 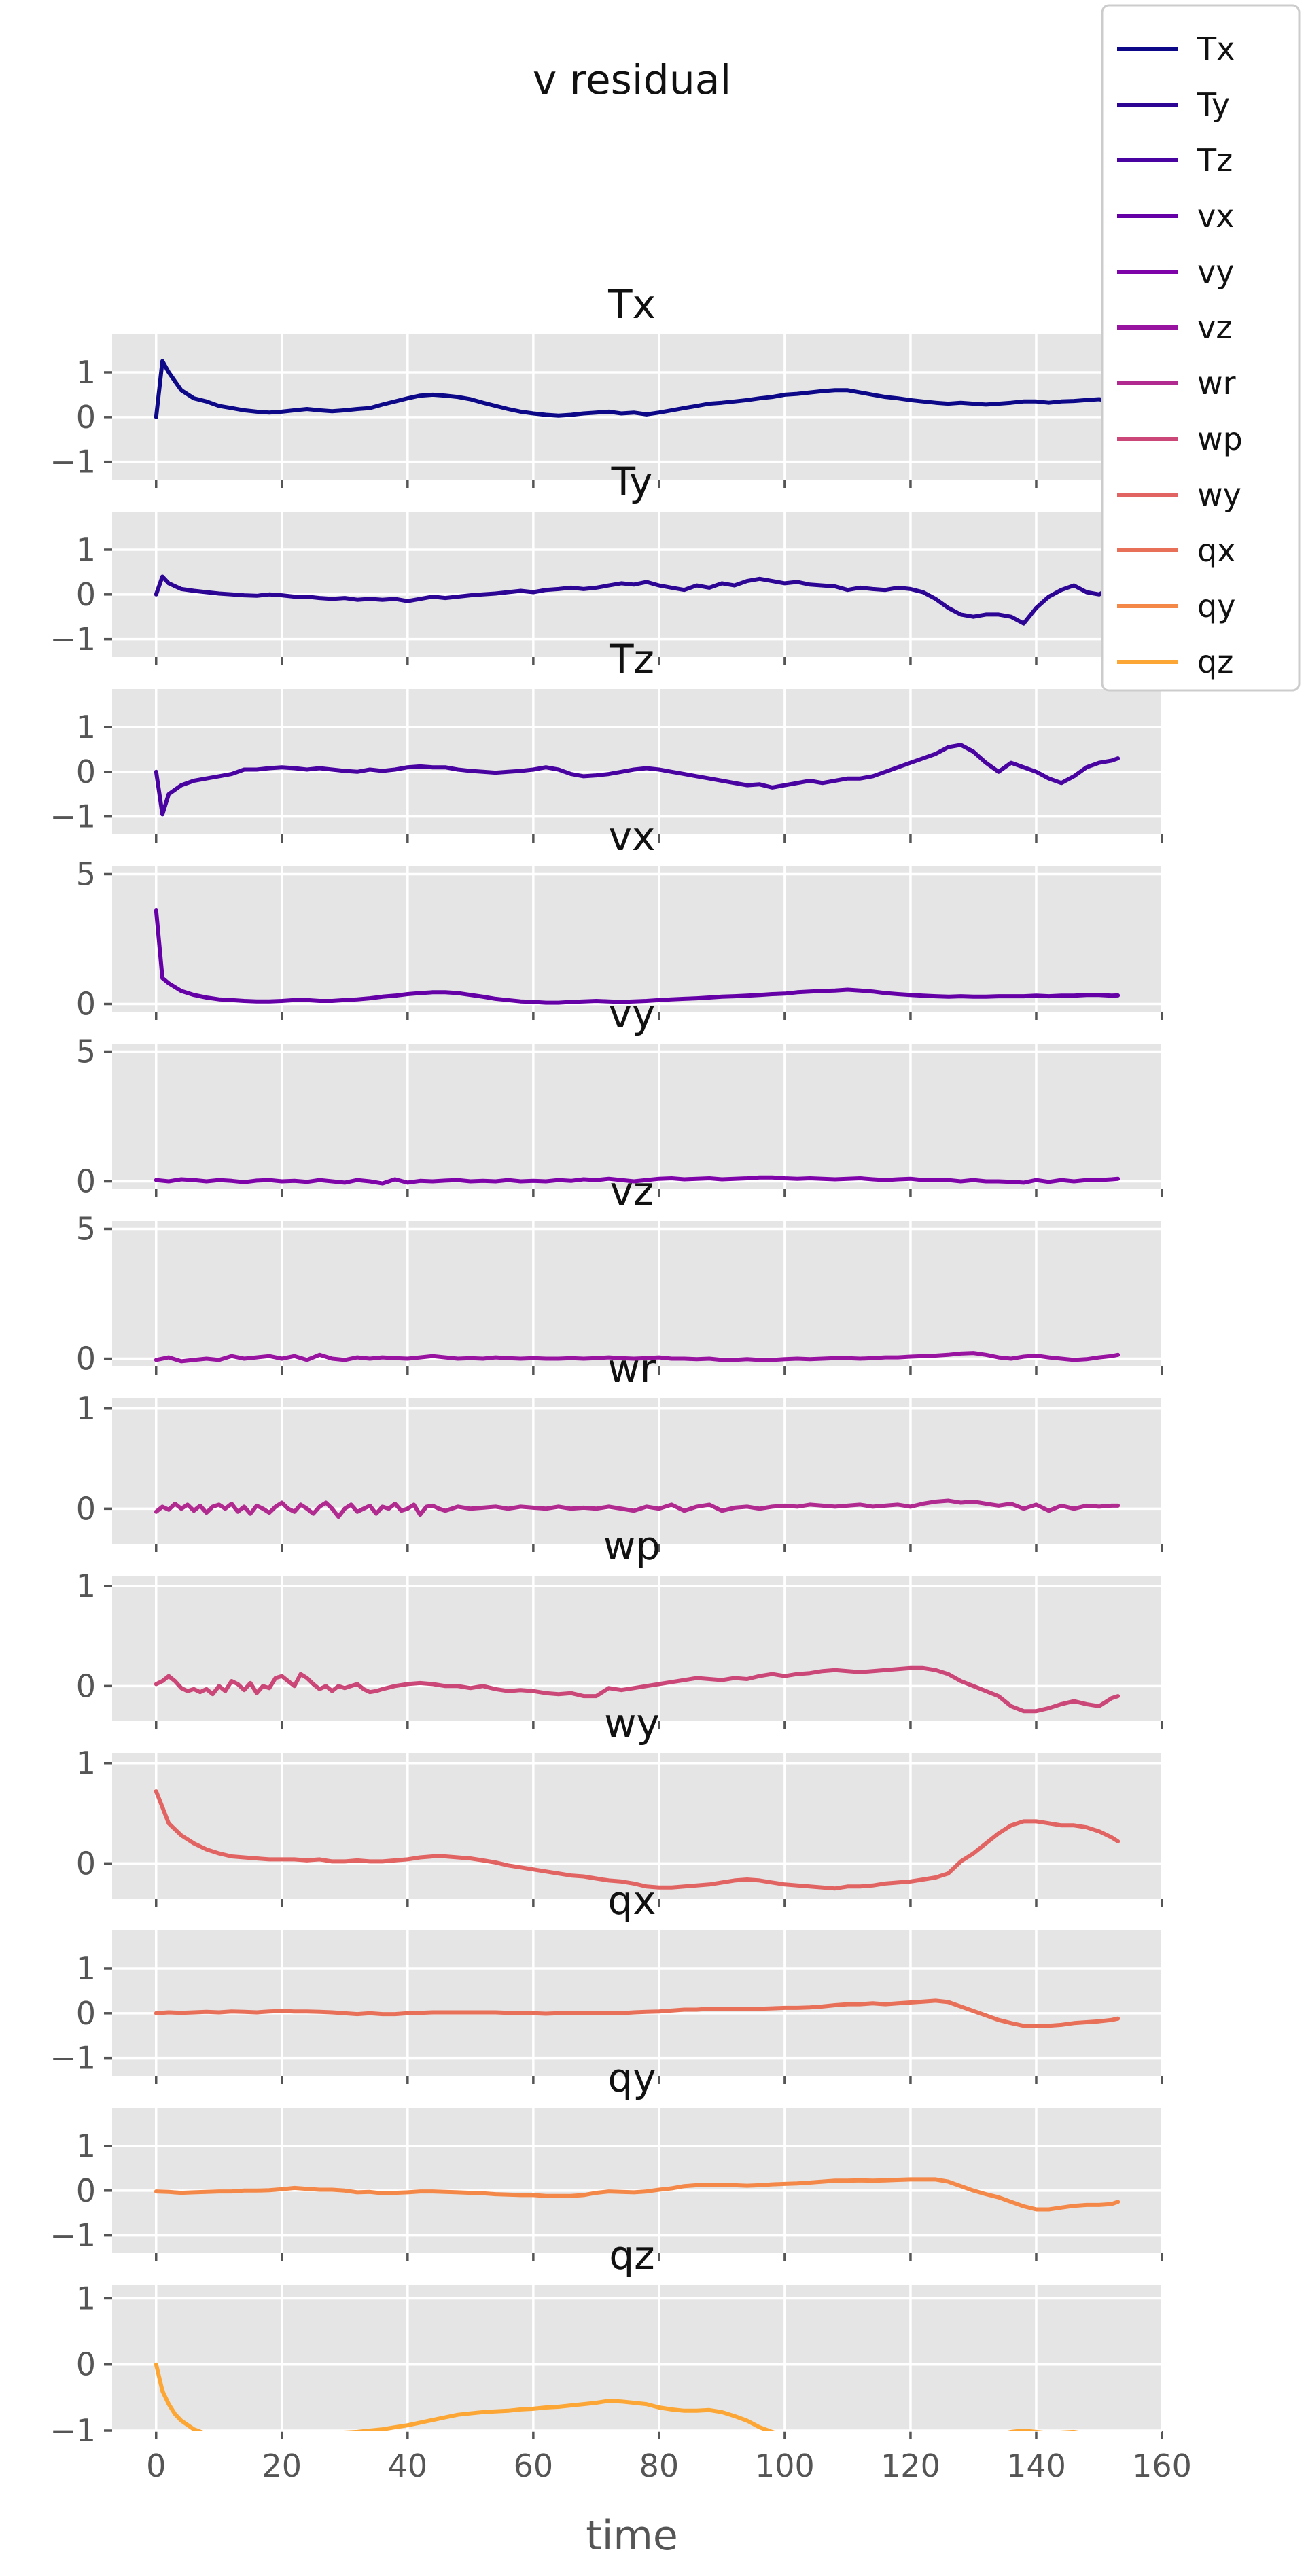 I want to click on subplot-title: vy, so click(x=632, y=1014).